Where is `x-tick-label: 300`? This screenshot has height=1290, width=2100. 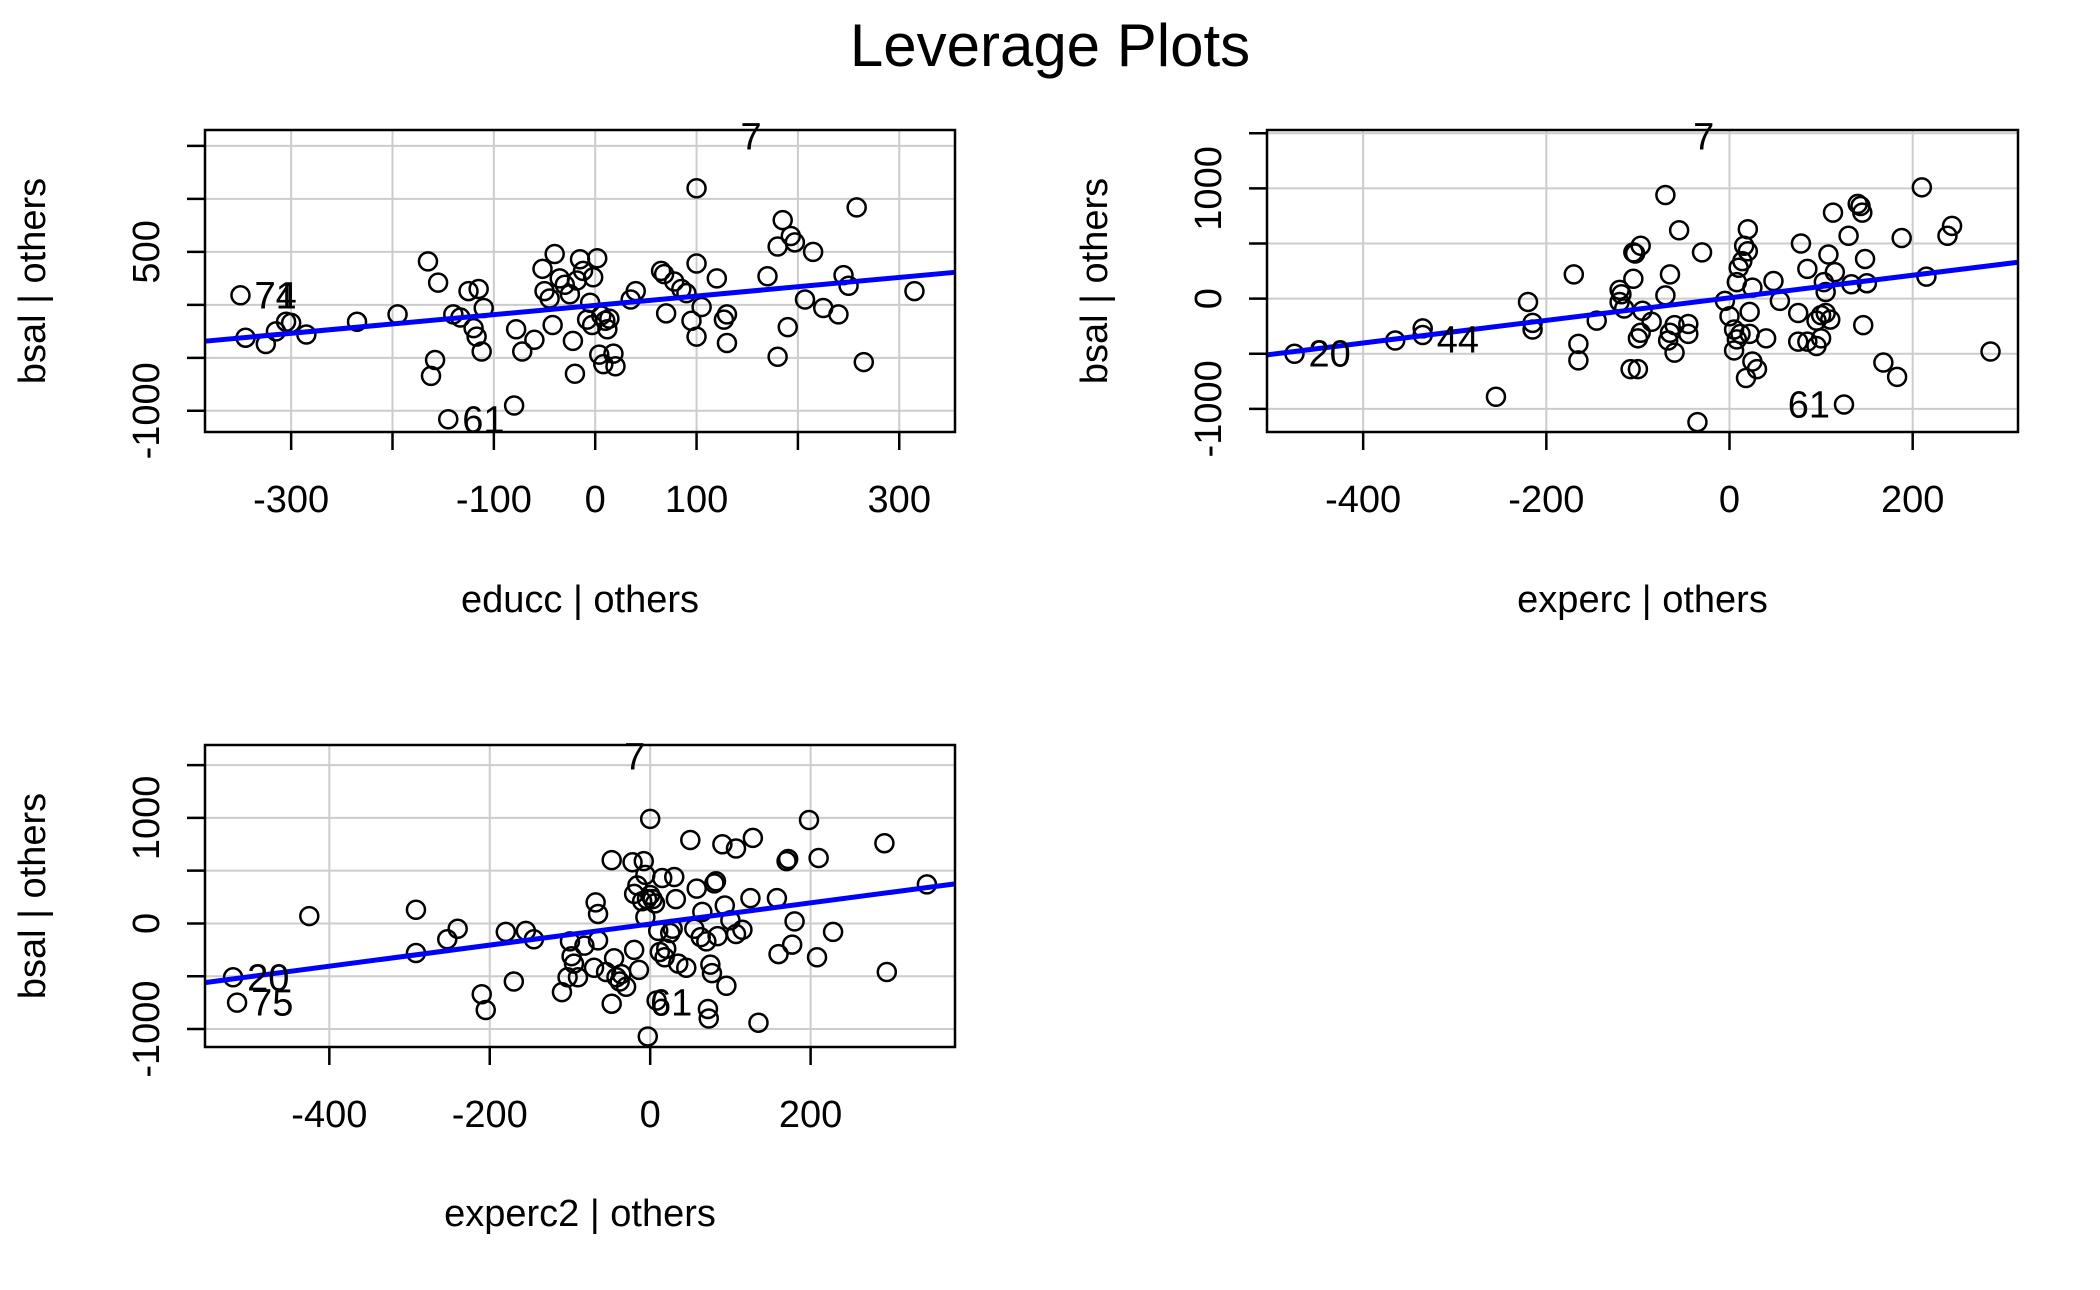 x-tick-label: 300 is located at coordinates (899, 500).